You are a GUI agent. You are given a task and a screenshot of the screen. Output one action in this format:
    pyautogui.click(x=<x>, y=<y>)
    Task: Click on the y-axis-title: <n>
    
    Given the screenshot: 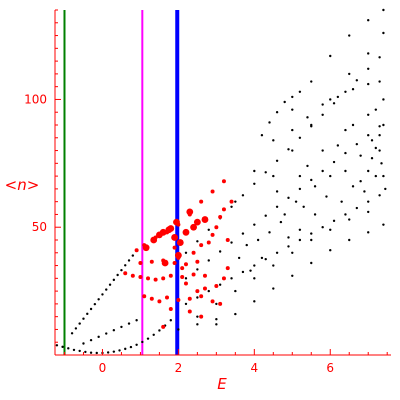 What is the action you would take?
    pyautogui.click(x=22, y=185)
    